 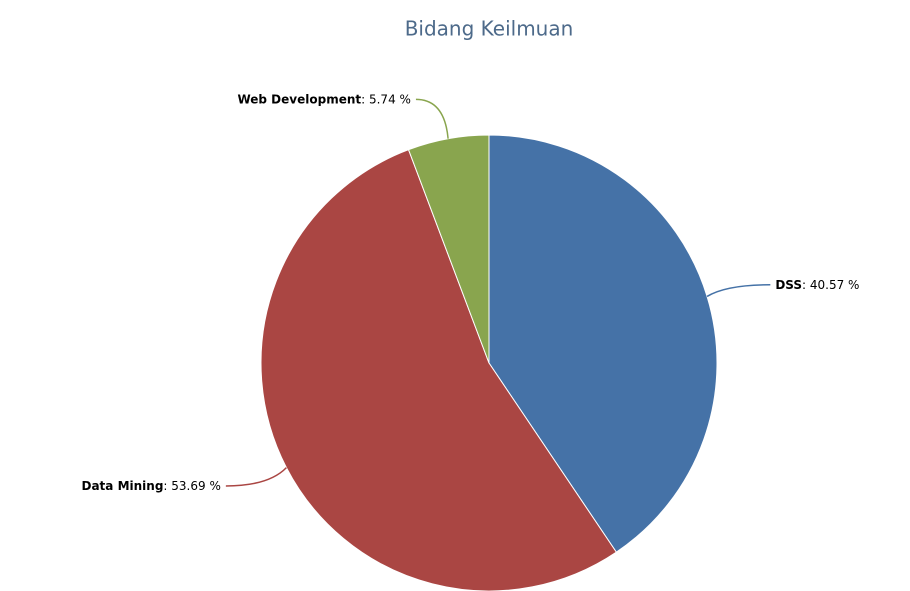 What do you see at coordinates (448, 249) in the screenshot?
I see `pie-slice` at bounding box center [448, 249].